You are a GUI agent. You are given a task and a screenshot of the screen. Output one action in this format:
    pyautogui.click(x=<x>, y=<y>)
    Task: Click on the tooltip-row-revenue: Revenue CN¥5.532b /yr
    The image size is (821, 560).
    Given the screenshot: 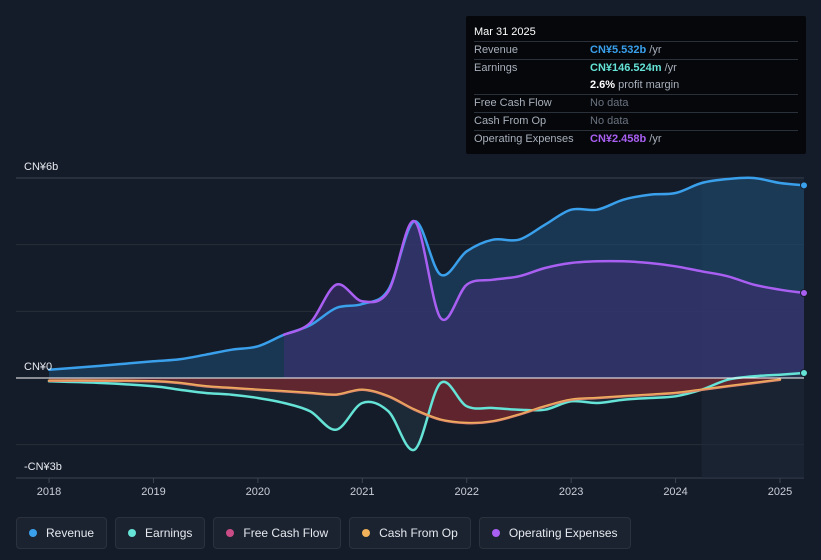 What is the action you would take?
    pyautogui.click(x=636, y=51)
    